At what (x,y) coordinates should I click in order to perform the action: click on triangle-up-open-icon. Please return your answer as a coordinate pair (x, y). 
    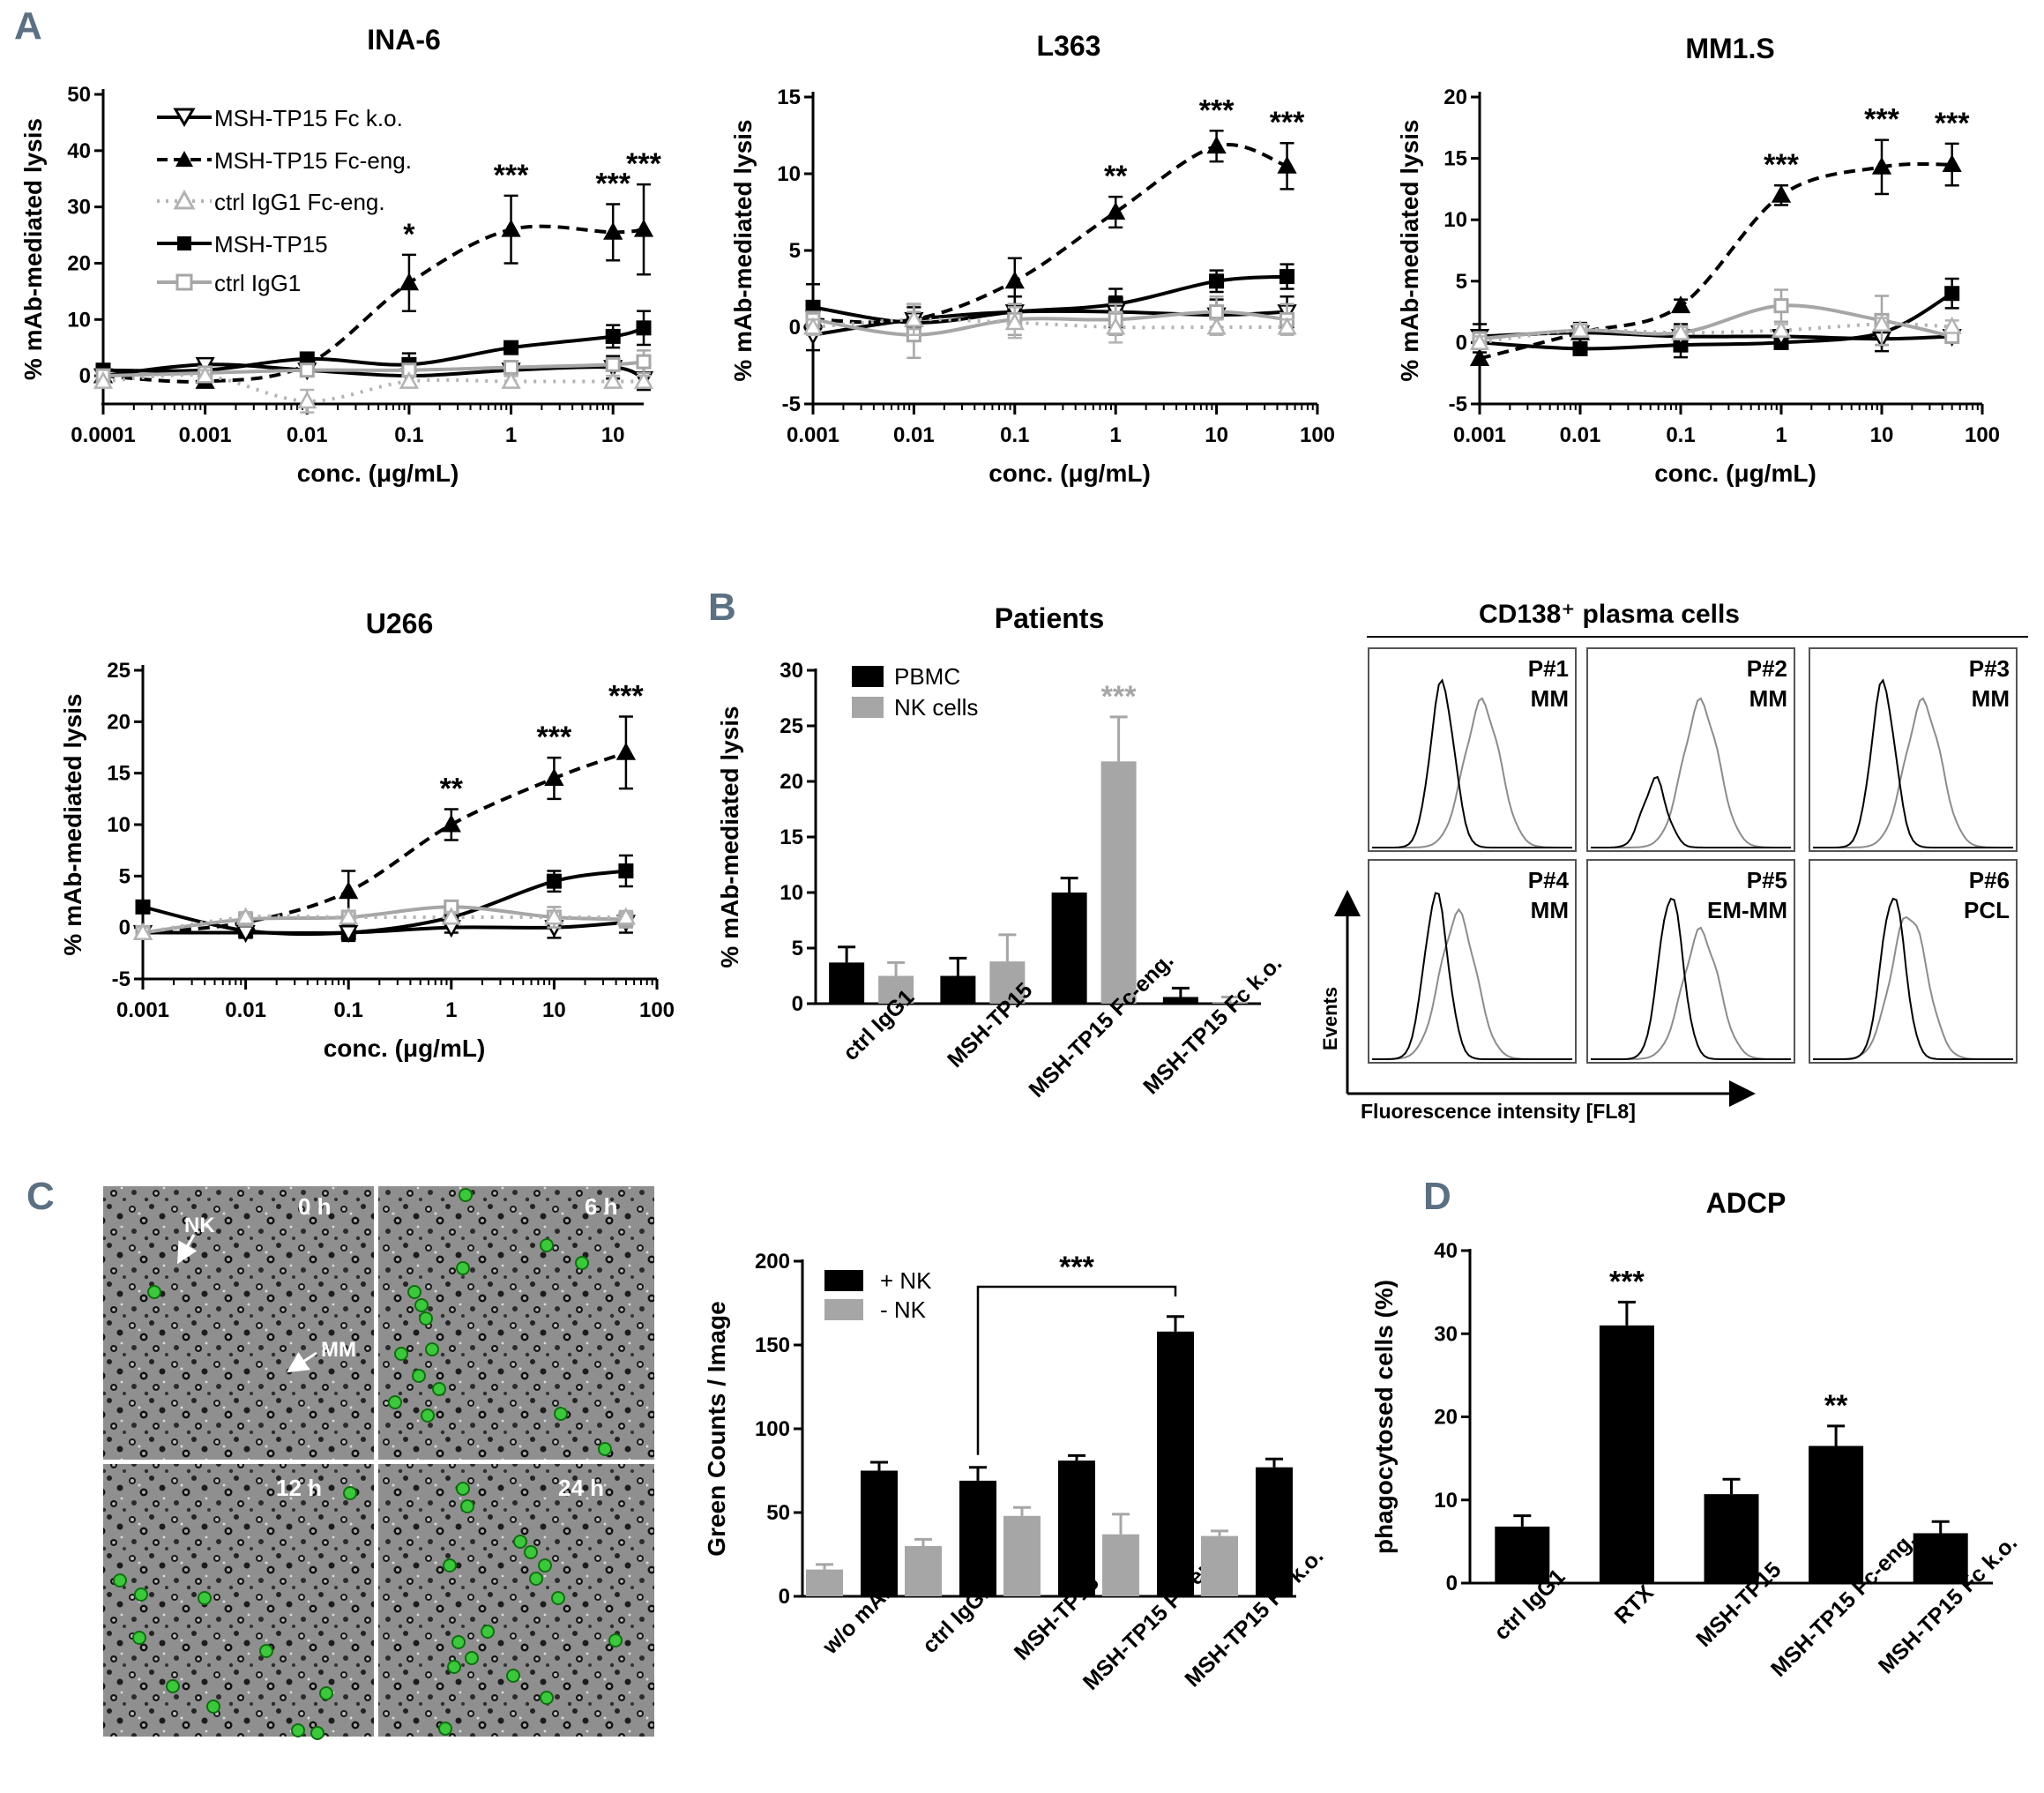
    Looking at the image, I should click on (184, 199).